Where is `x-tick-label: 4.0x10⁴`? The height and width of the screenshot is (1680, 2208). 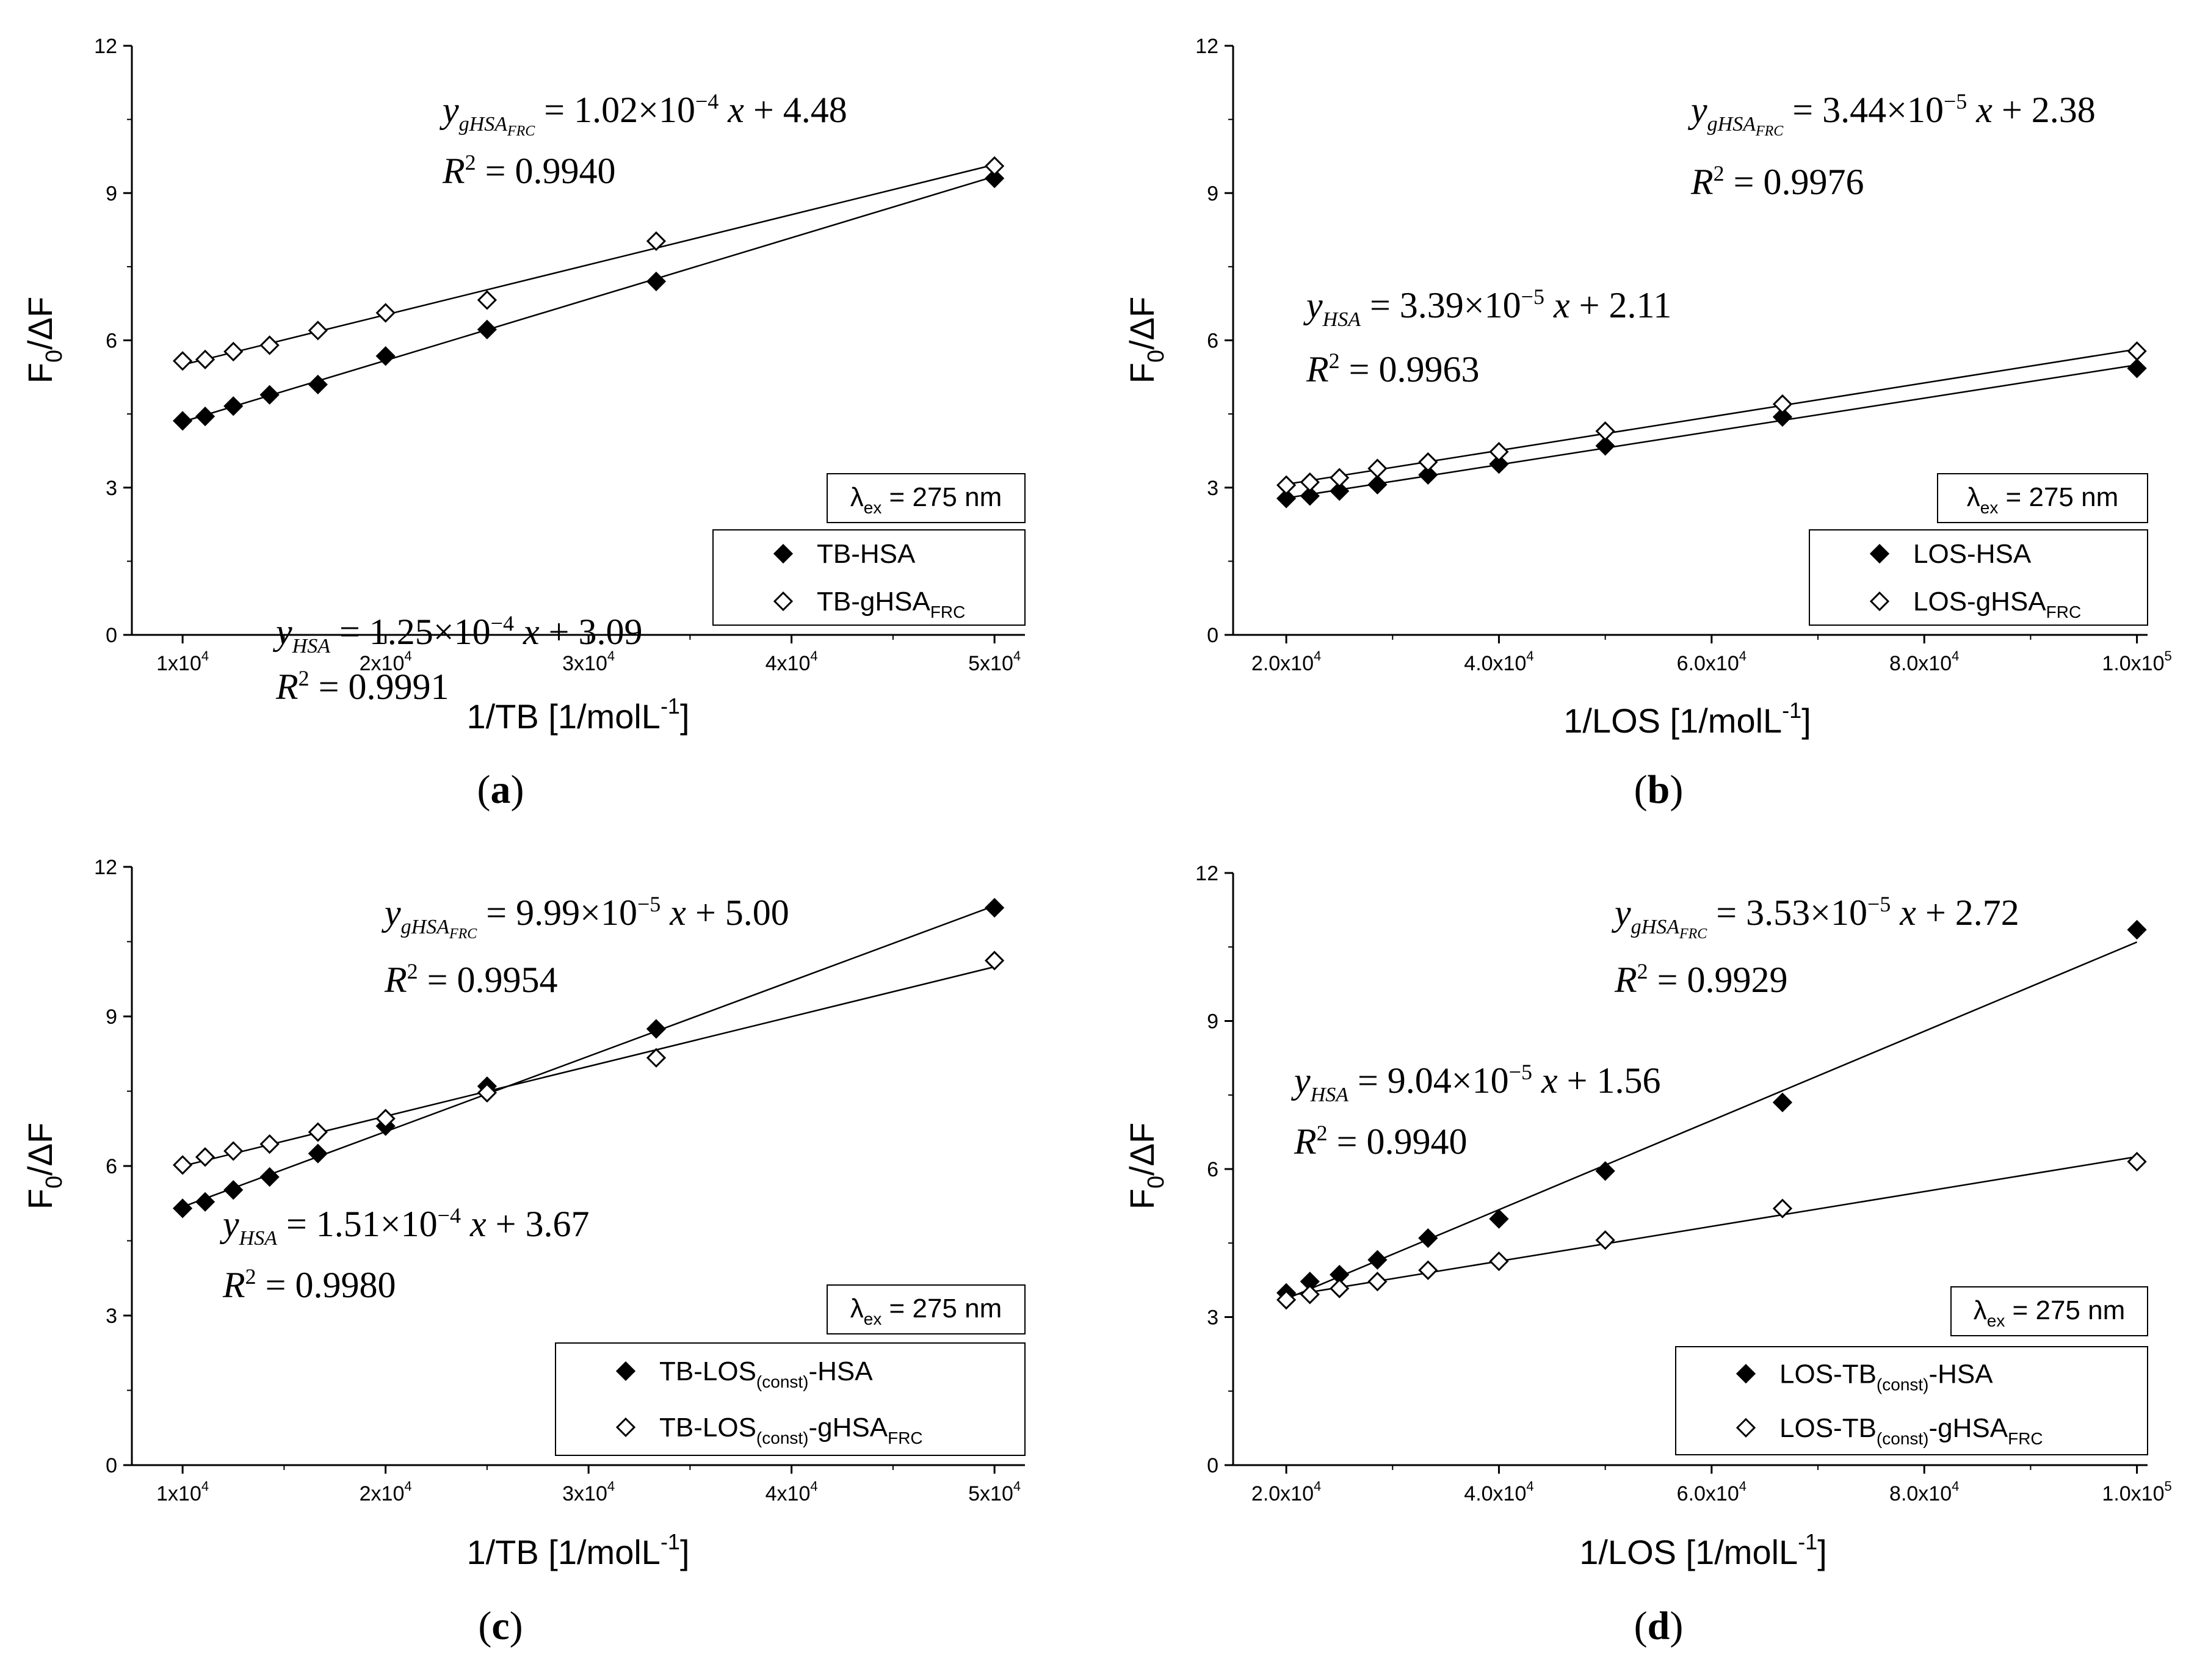 x-tick-label: 4.0x10⁴ is located at coordinates (1498, 661).